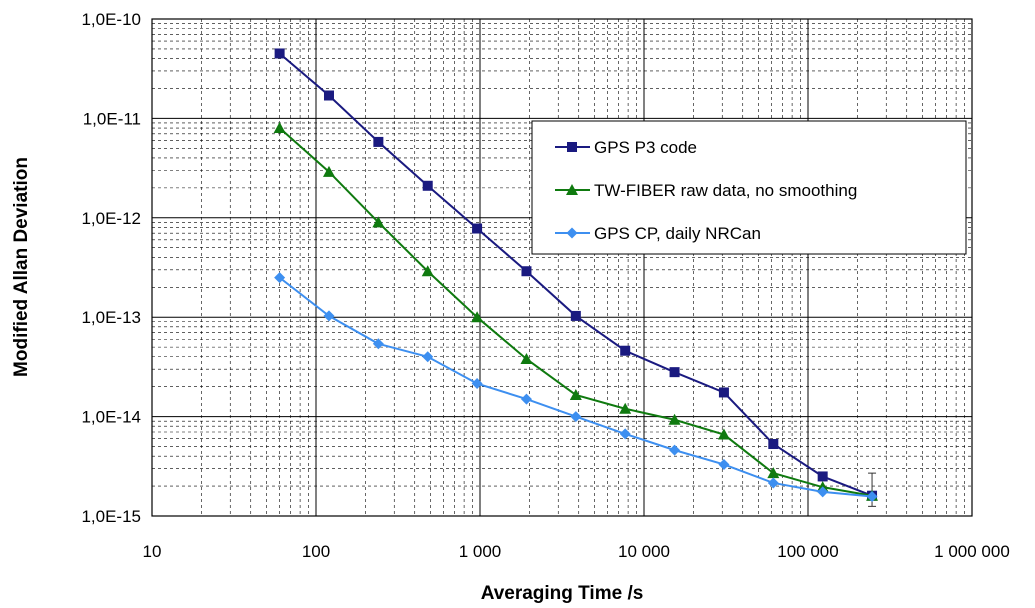  Describe the element at coordinates (152, 551) in the screenshot. I see `x-tick-label: 10` at that location.